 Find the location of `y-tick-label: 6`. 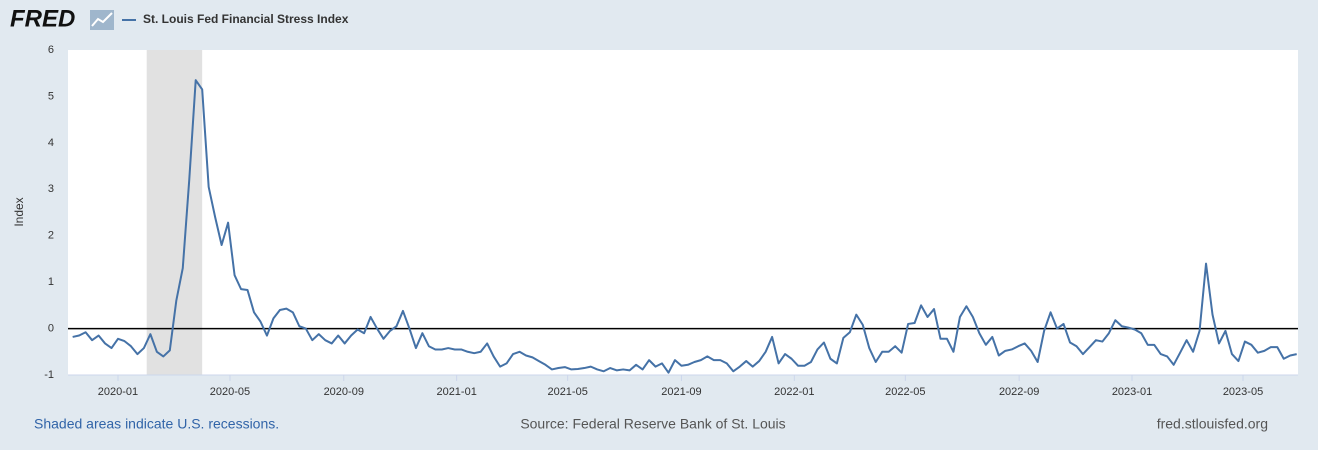

y-tick-label: 6 is located at coordinates (51, 50).